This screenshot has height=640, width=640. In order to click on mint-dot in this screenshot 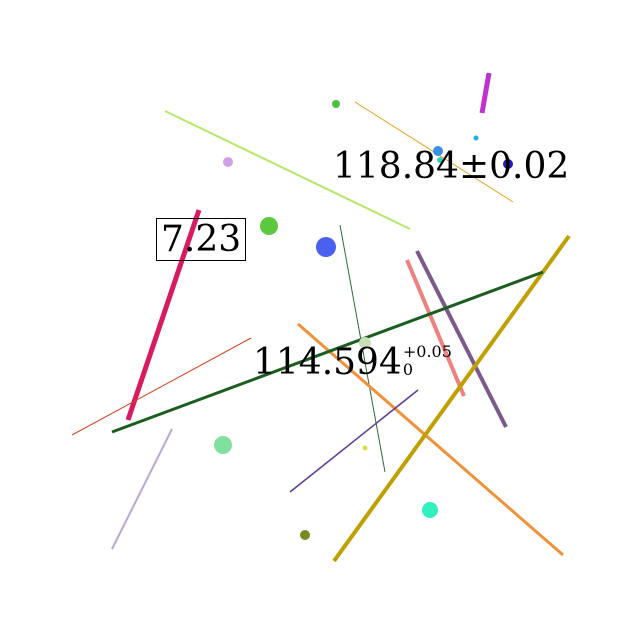, I will do `click(223, 445)`.